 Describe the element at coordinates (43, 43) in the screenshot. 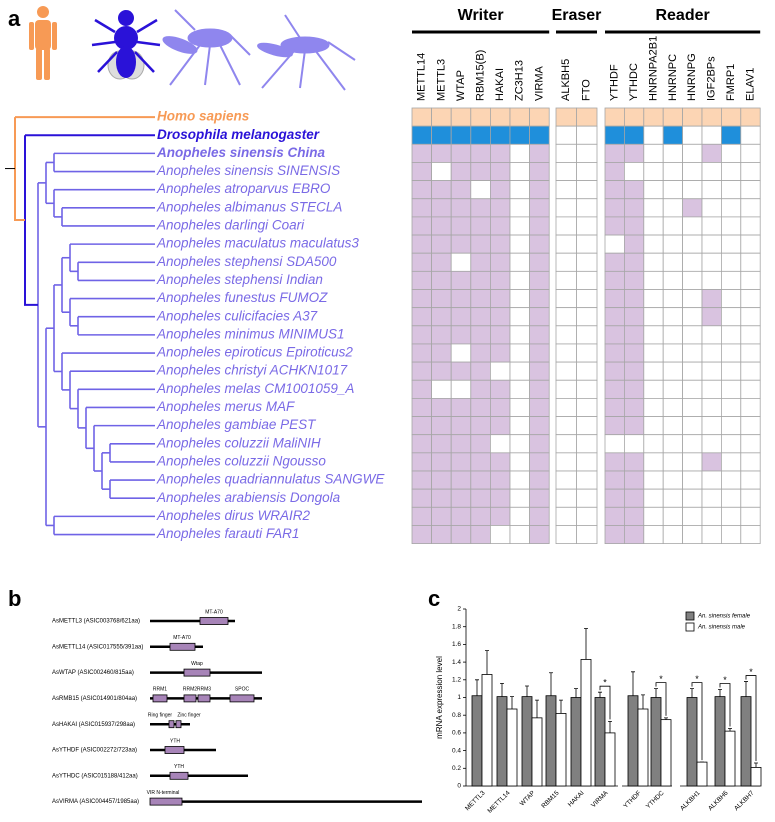

I see `human-icon` at that location.